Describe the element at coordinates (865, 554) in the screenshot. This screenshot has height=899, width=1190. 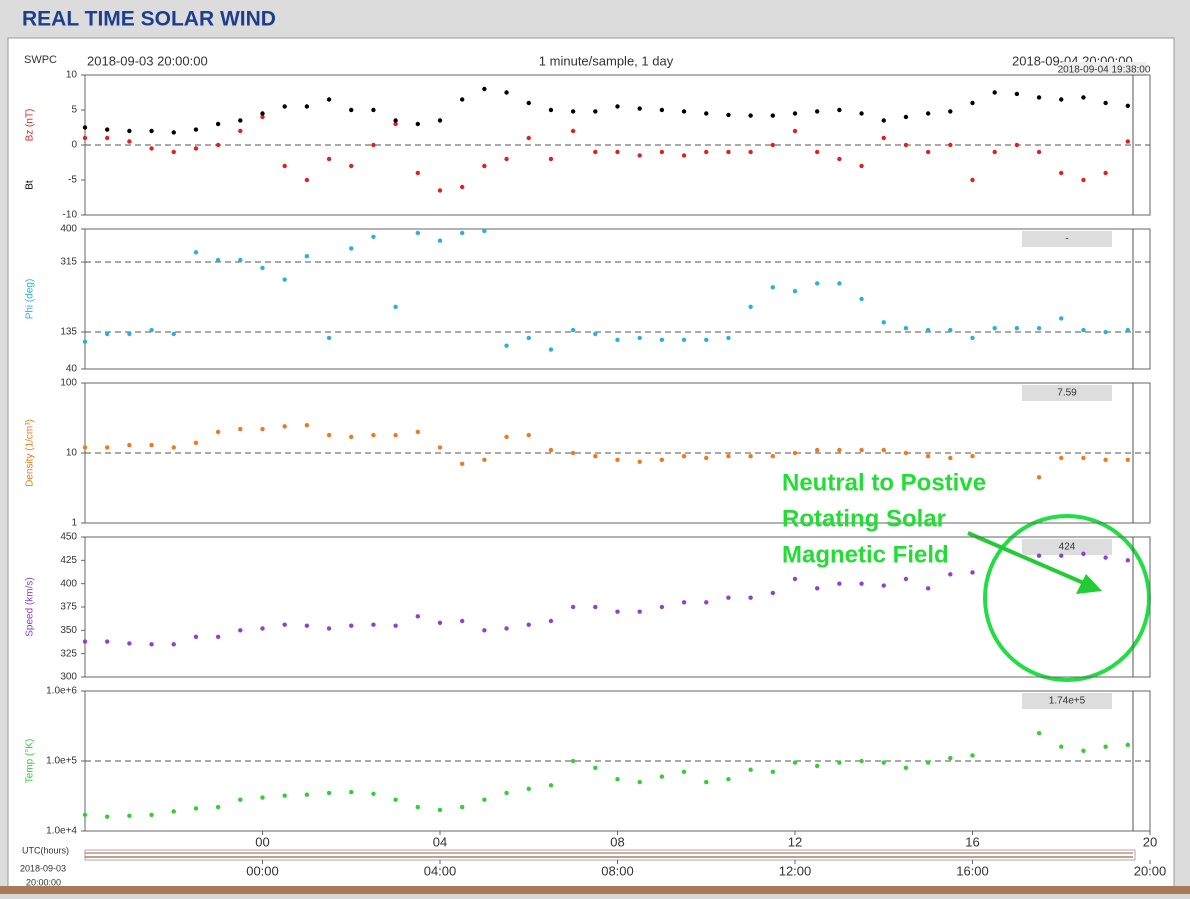
I see `annotation-text: Magnetic Field` at that location.